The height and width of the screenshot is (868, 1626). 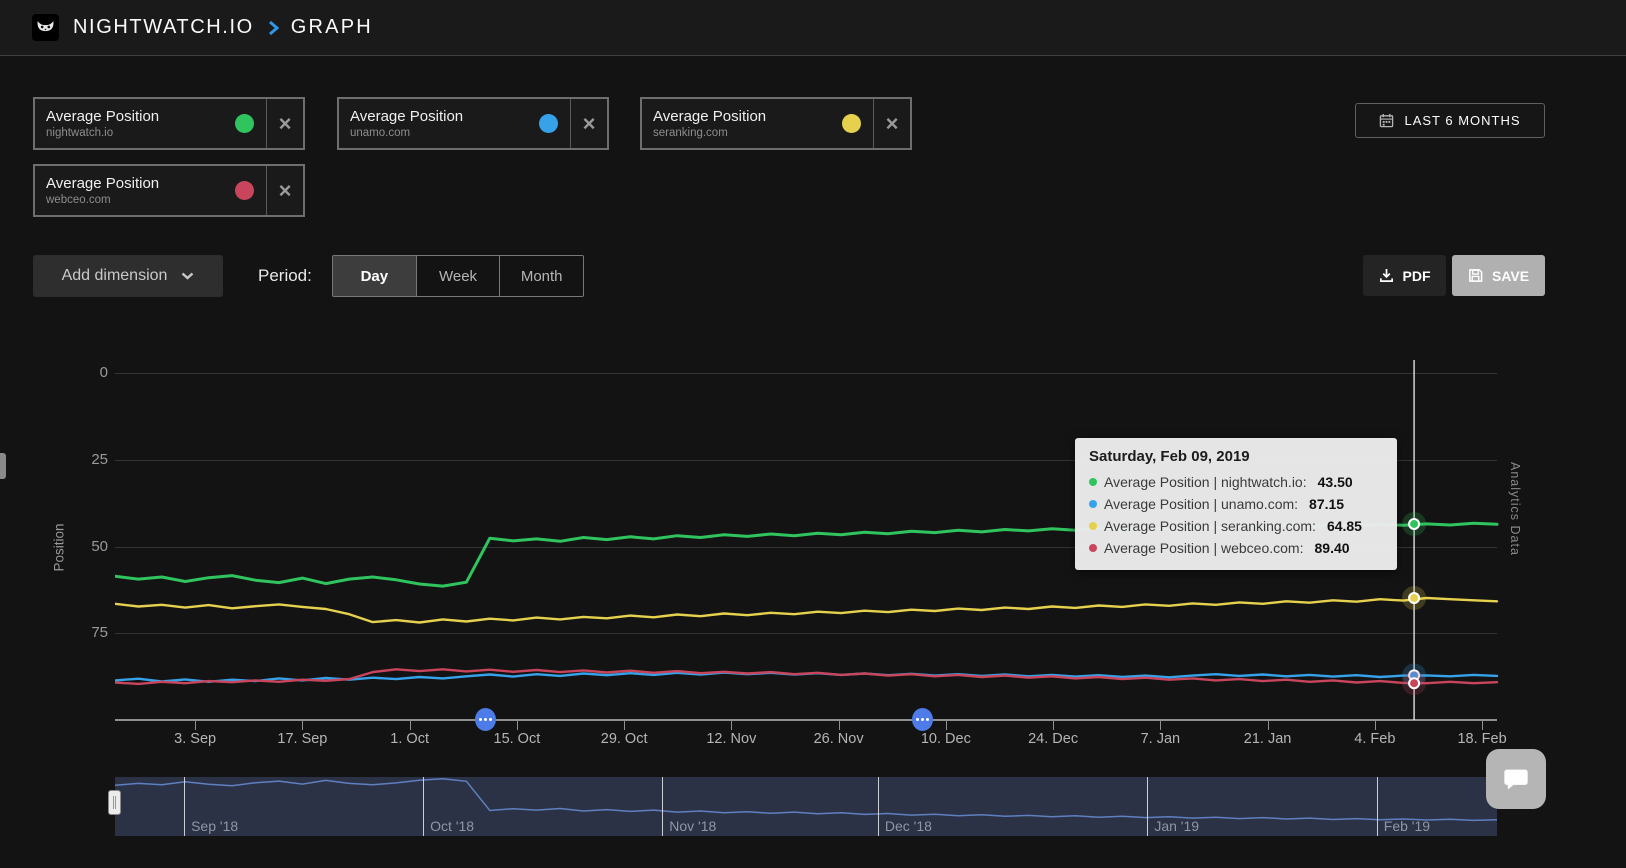 I want to click on date-range-label: LAST 6 MONTHS, so click(x=1462, y=120).